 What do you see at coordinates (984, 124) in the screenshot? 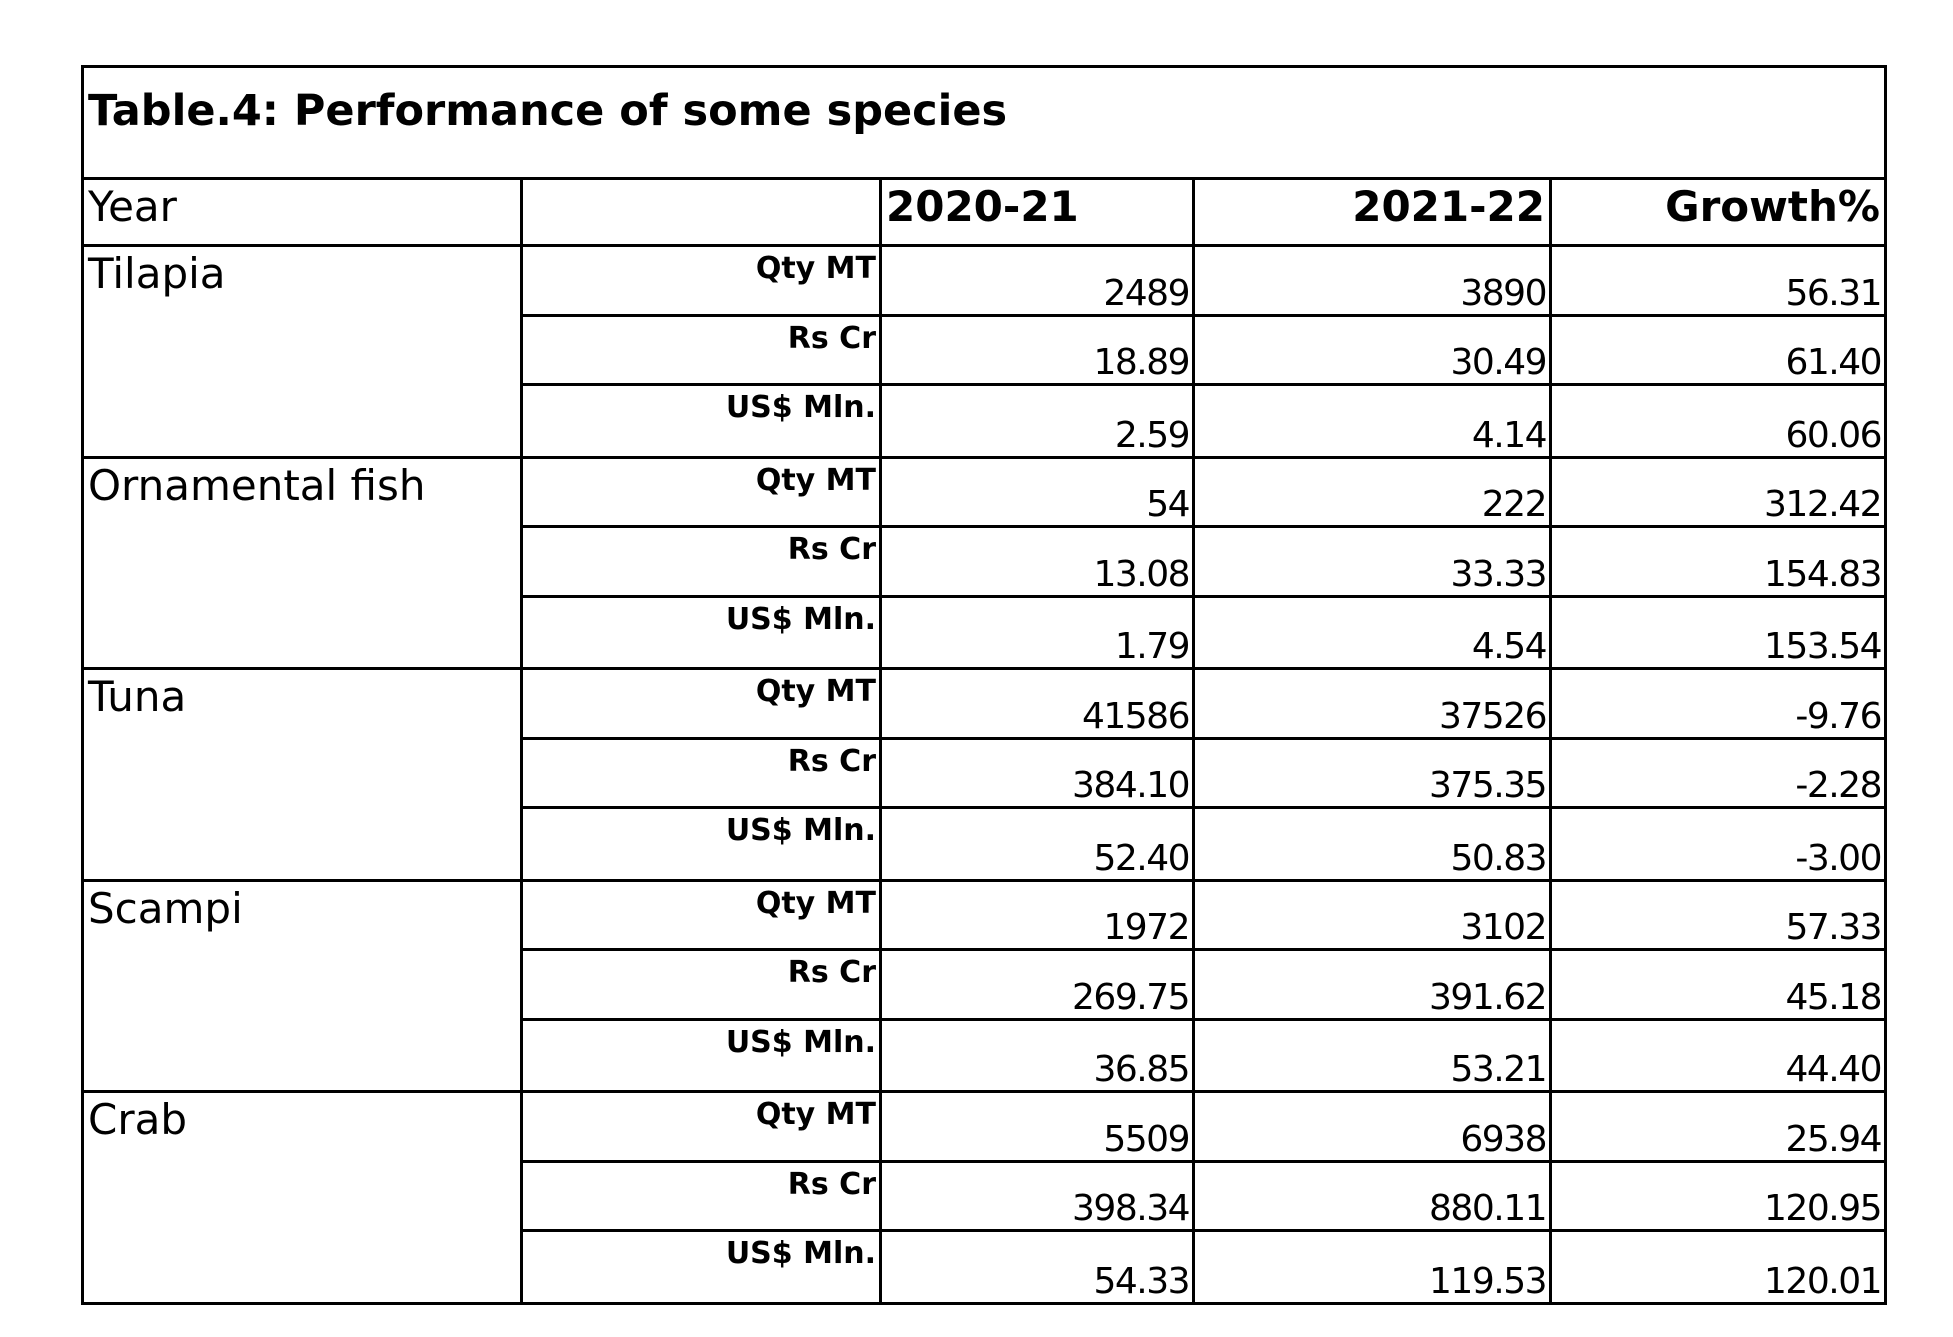
I see `table-title: Table.4: Performance of some species` at bounding box center [984, 124].